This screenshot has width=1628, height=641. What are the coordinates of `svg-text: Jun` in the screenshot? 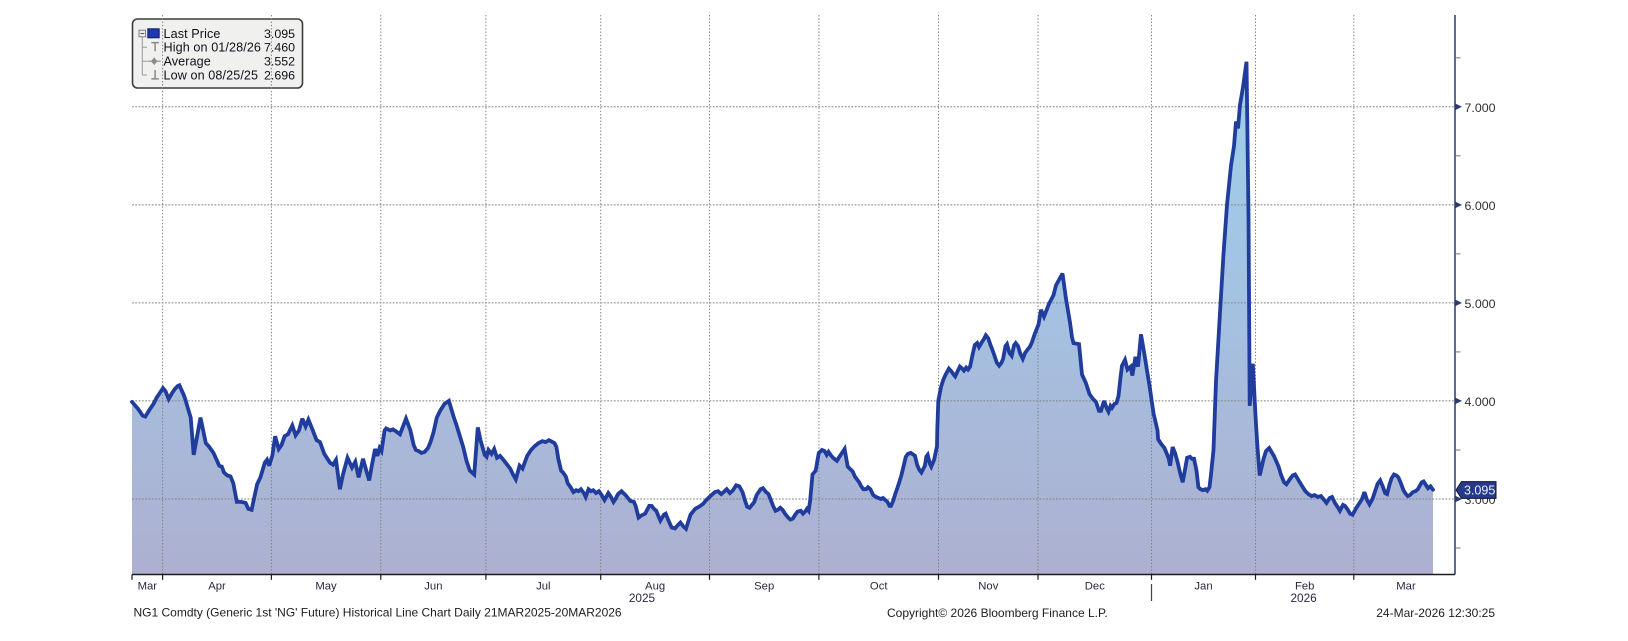 It's located at (433, 587).